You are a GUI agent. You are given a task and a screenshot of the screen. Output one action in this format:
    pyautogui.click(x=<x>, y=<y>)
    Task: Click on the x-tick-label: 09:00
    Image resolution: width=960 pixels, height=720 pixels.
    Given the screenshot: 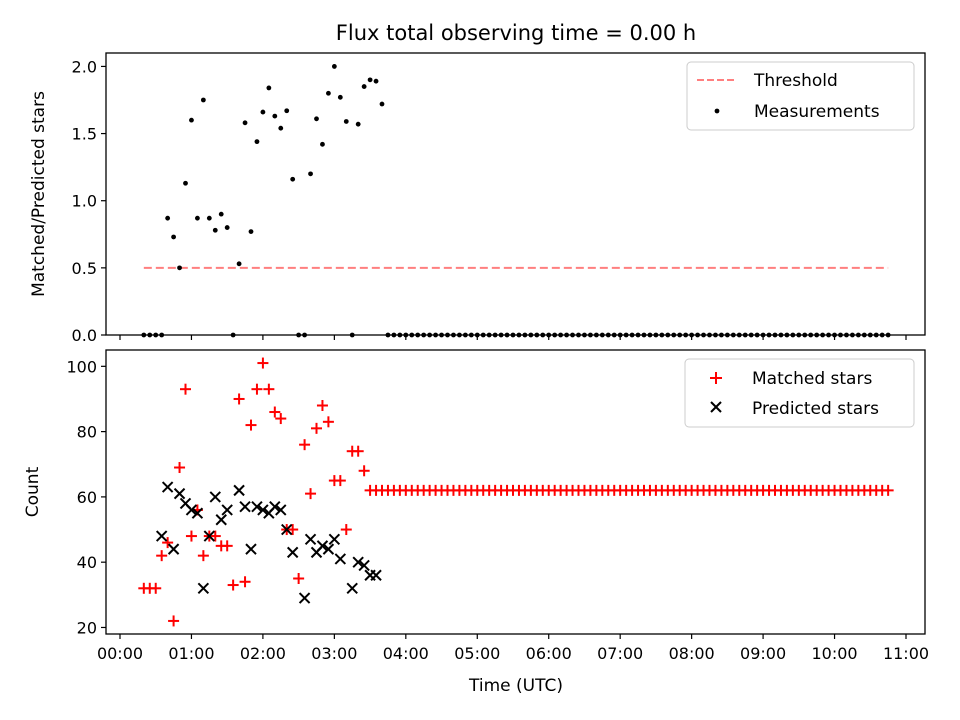 What is the action you would take?
    pyautogui.click(x=763, y=653)
    